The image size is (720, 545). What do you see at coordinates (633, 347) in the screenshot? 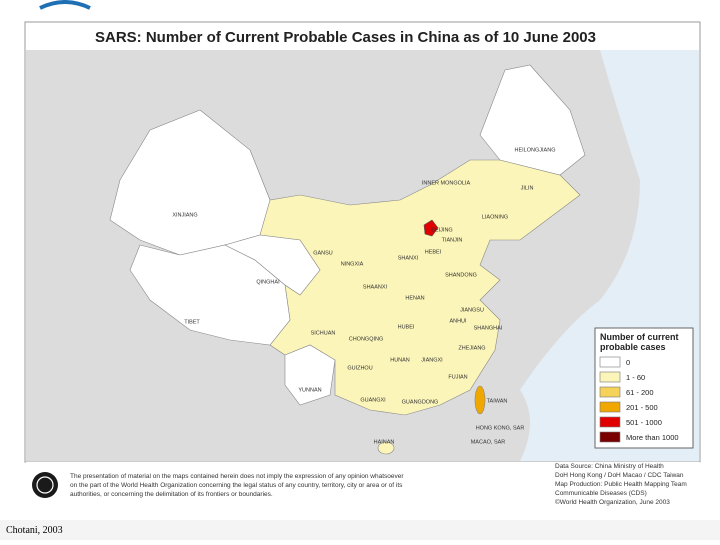
I see `legend-title: probable cases` at bounding box center [633, 347].